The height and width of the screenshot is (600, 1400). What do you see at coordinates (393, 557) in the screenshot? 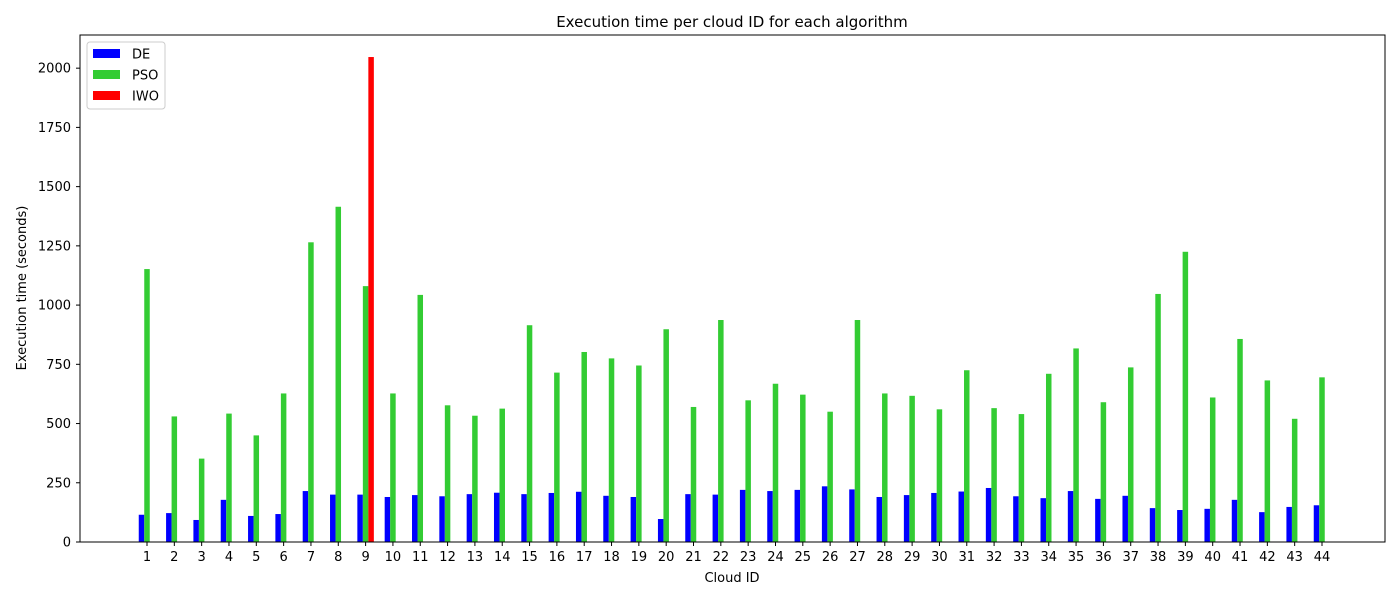
I see `x-tick-label: 10` at bounding box center [393, 557].